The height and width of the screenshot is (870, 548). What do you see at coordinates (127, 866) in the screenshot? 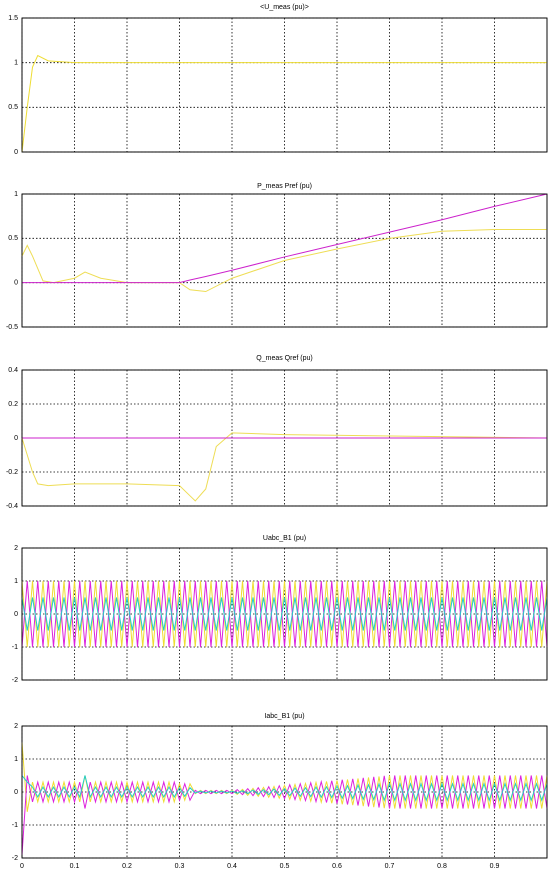
I see `x-tick-label: 0.2` at bounding box center [127, 866].